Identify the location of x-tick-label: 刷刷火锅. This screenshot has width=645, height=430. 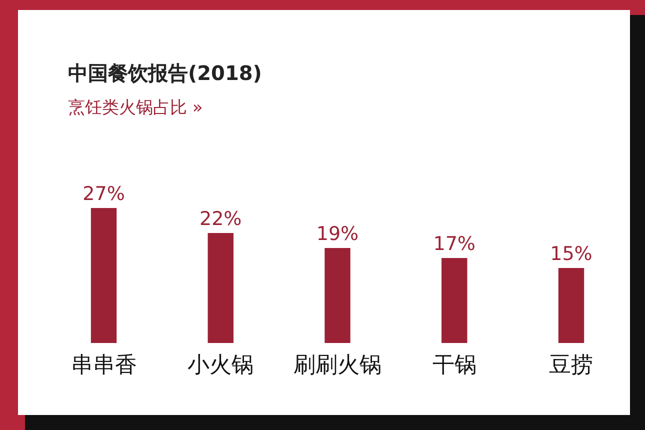
(338, 365).